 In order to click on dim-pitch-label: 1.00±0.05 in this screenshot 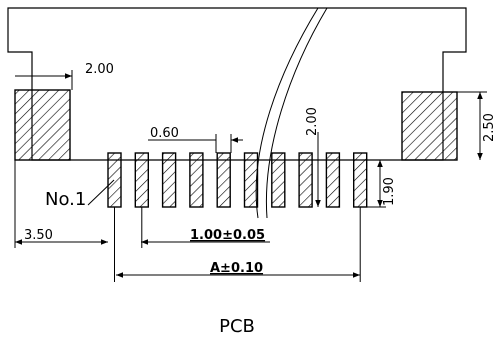, I will do `click(227, 235)`.